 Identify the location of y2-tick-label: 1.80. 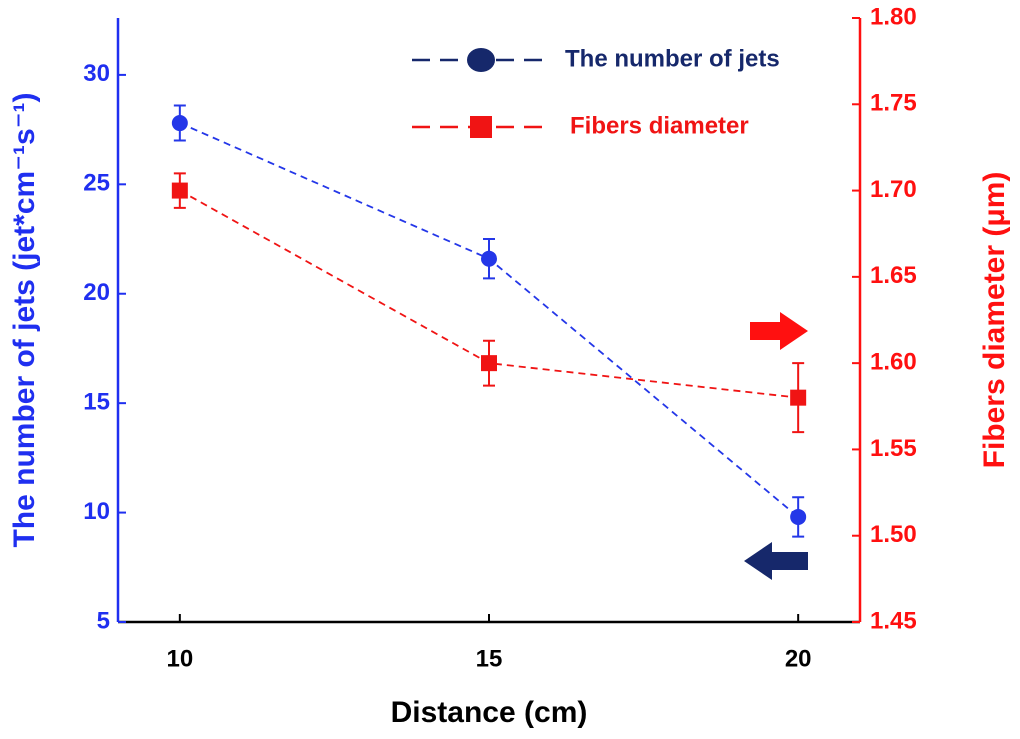
(893, 16).